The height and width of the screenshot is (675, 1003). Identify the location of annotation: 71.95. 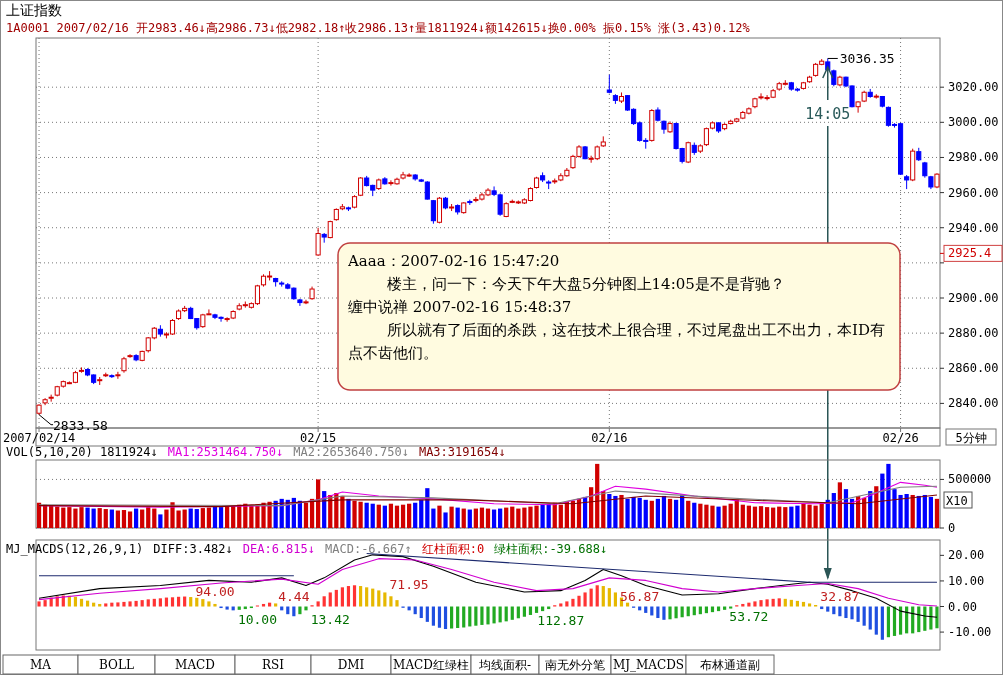
(409, 584).